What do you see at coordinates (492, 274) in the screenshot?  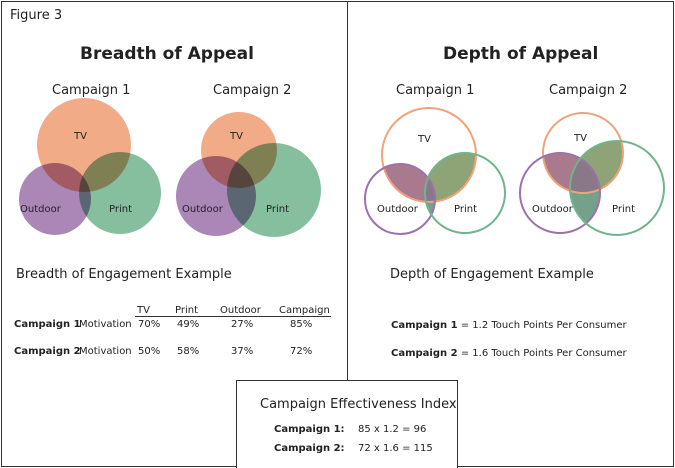 I see `depth-example-title: Depth of Engagement Example` at bounding box center [492, 274].